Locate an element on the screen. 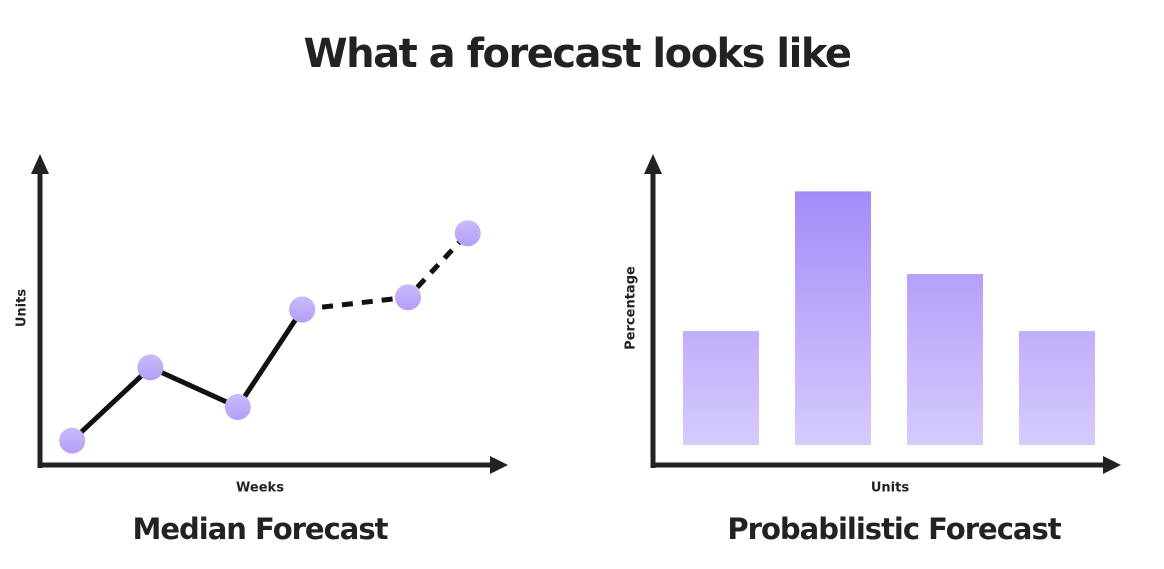 The image size is (1164, 569). x-axis-label: Weeks is located at coordinates (260, 488).